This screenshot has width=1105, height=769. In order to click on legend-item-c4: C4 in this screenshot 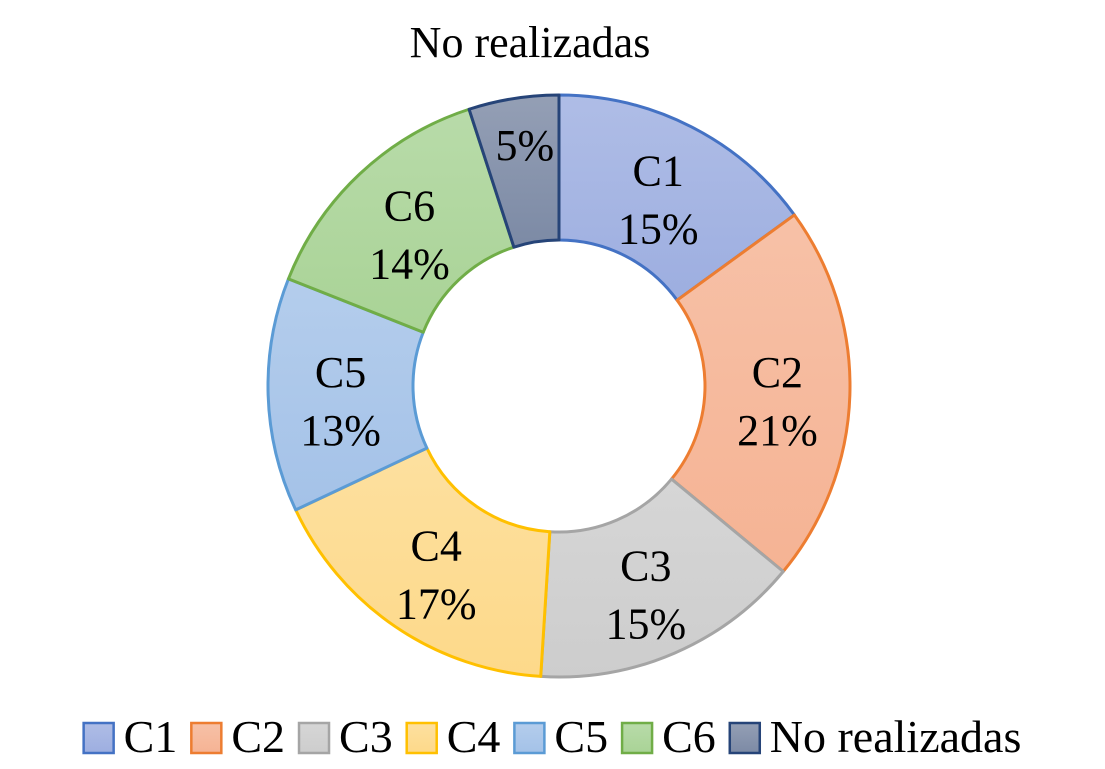, I will do `click(453, 736)`.